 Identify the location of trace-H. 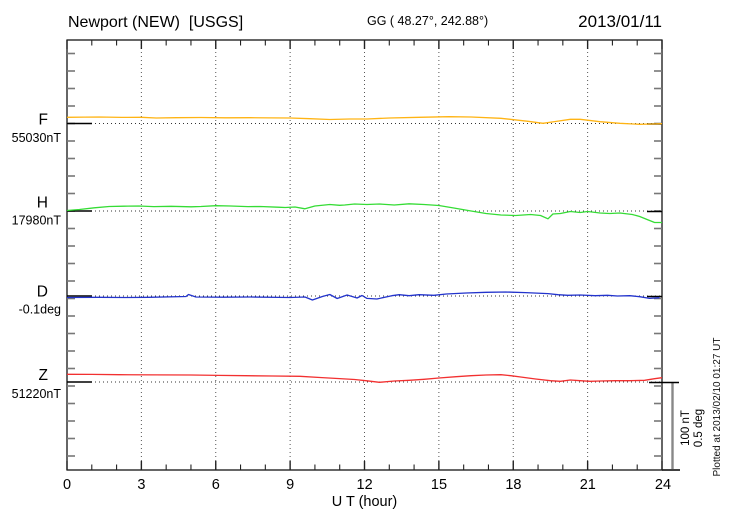
(364, 213).